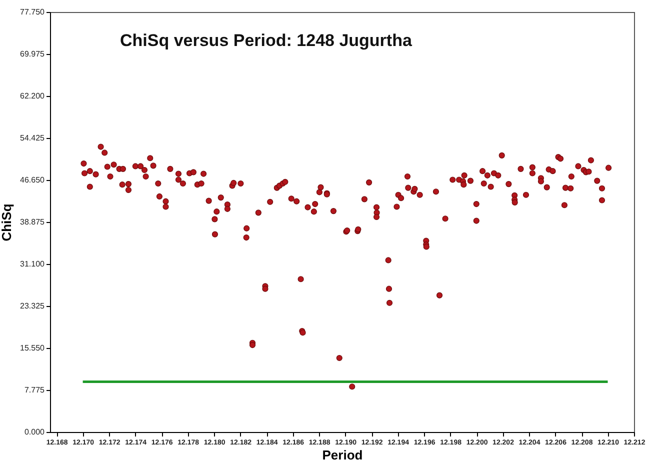 The image size is (654, 466). Describe the element at coordinates (33, 12) in the screenshot. I see `y-tick-label: 77.750` at that location.